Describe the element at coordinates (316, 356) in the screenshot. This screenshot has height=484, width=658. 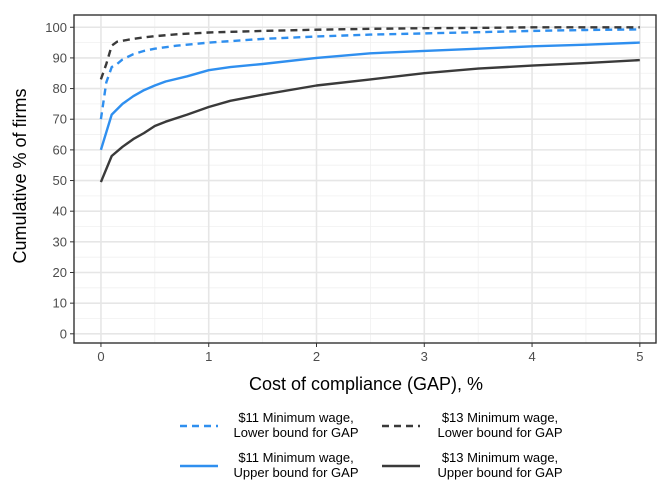
I see `x-tick-label: 2` at that location.